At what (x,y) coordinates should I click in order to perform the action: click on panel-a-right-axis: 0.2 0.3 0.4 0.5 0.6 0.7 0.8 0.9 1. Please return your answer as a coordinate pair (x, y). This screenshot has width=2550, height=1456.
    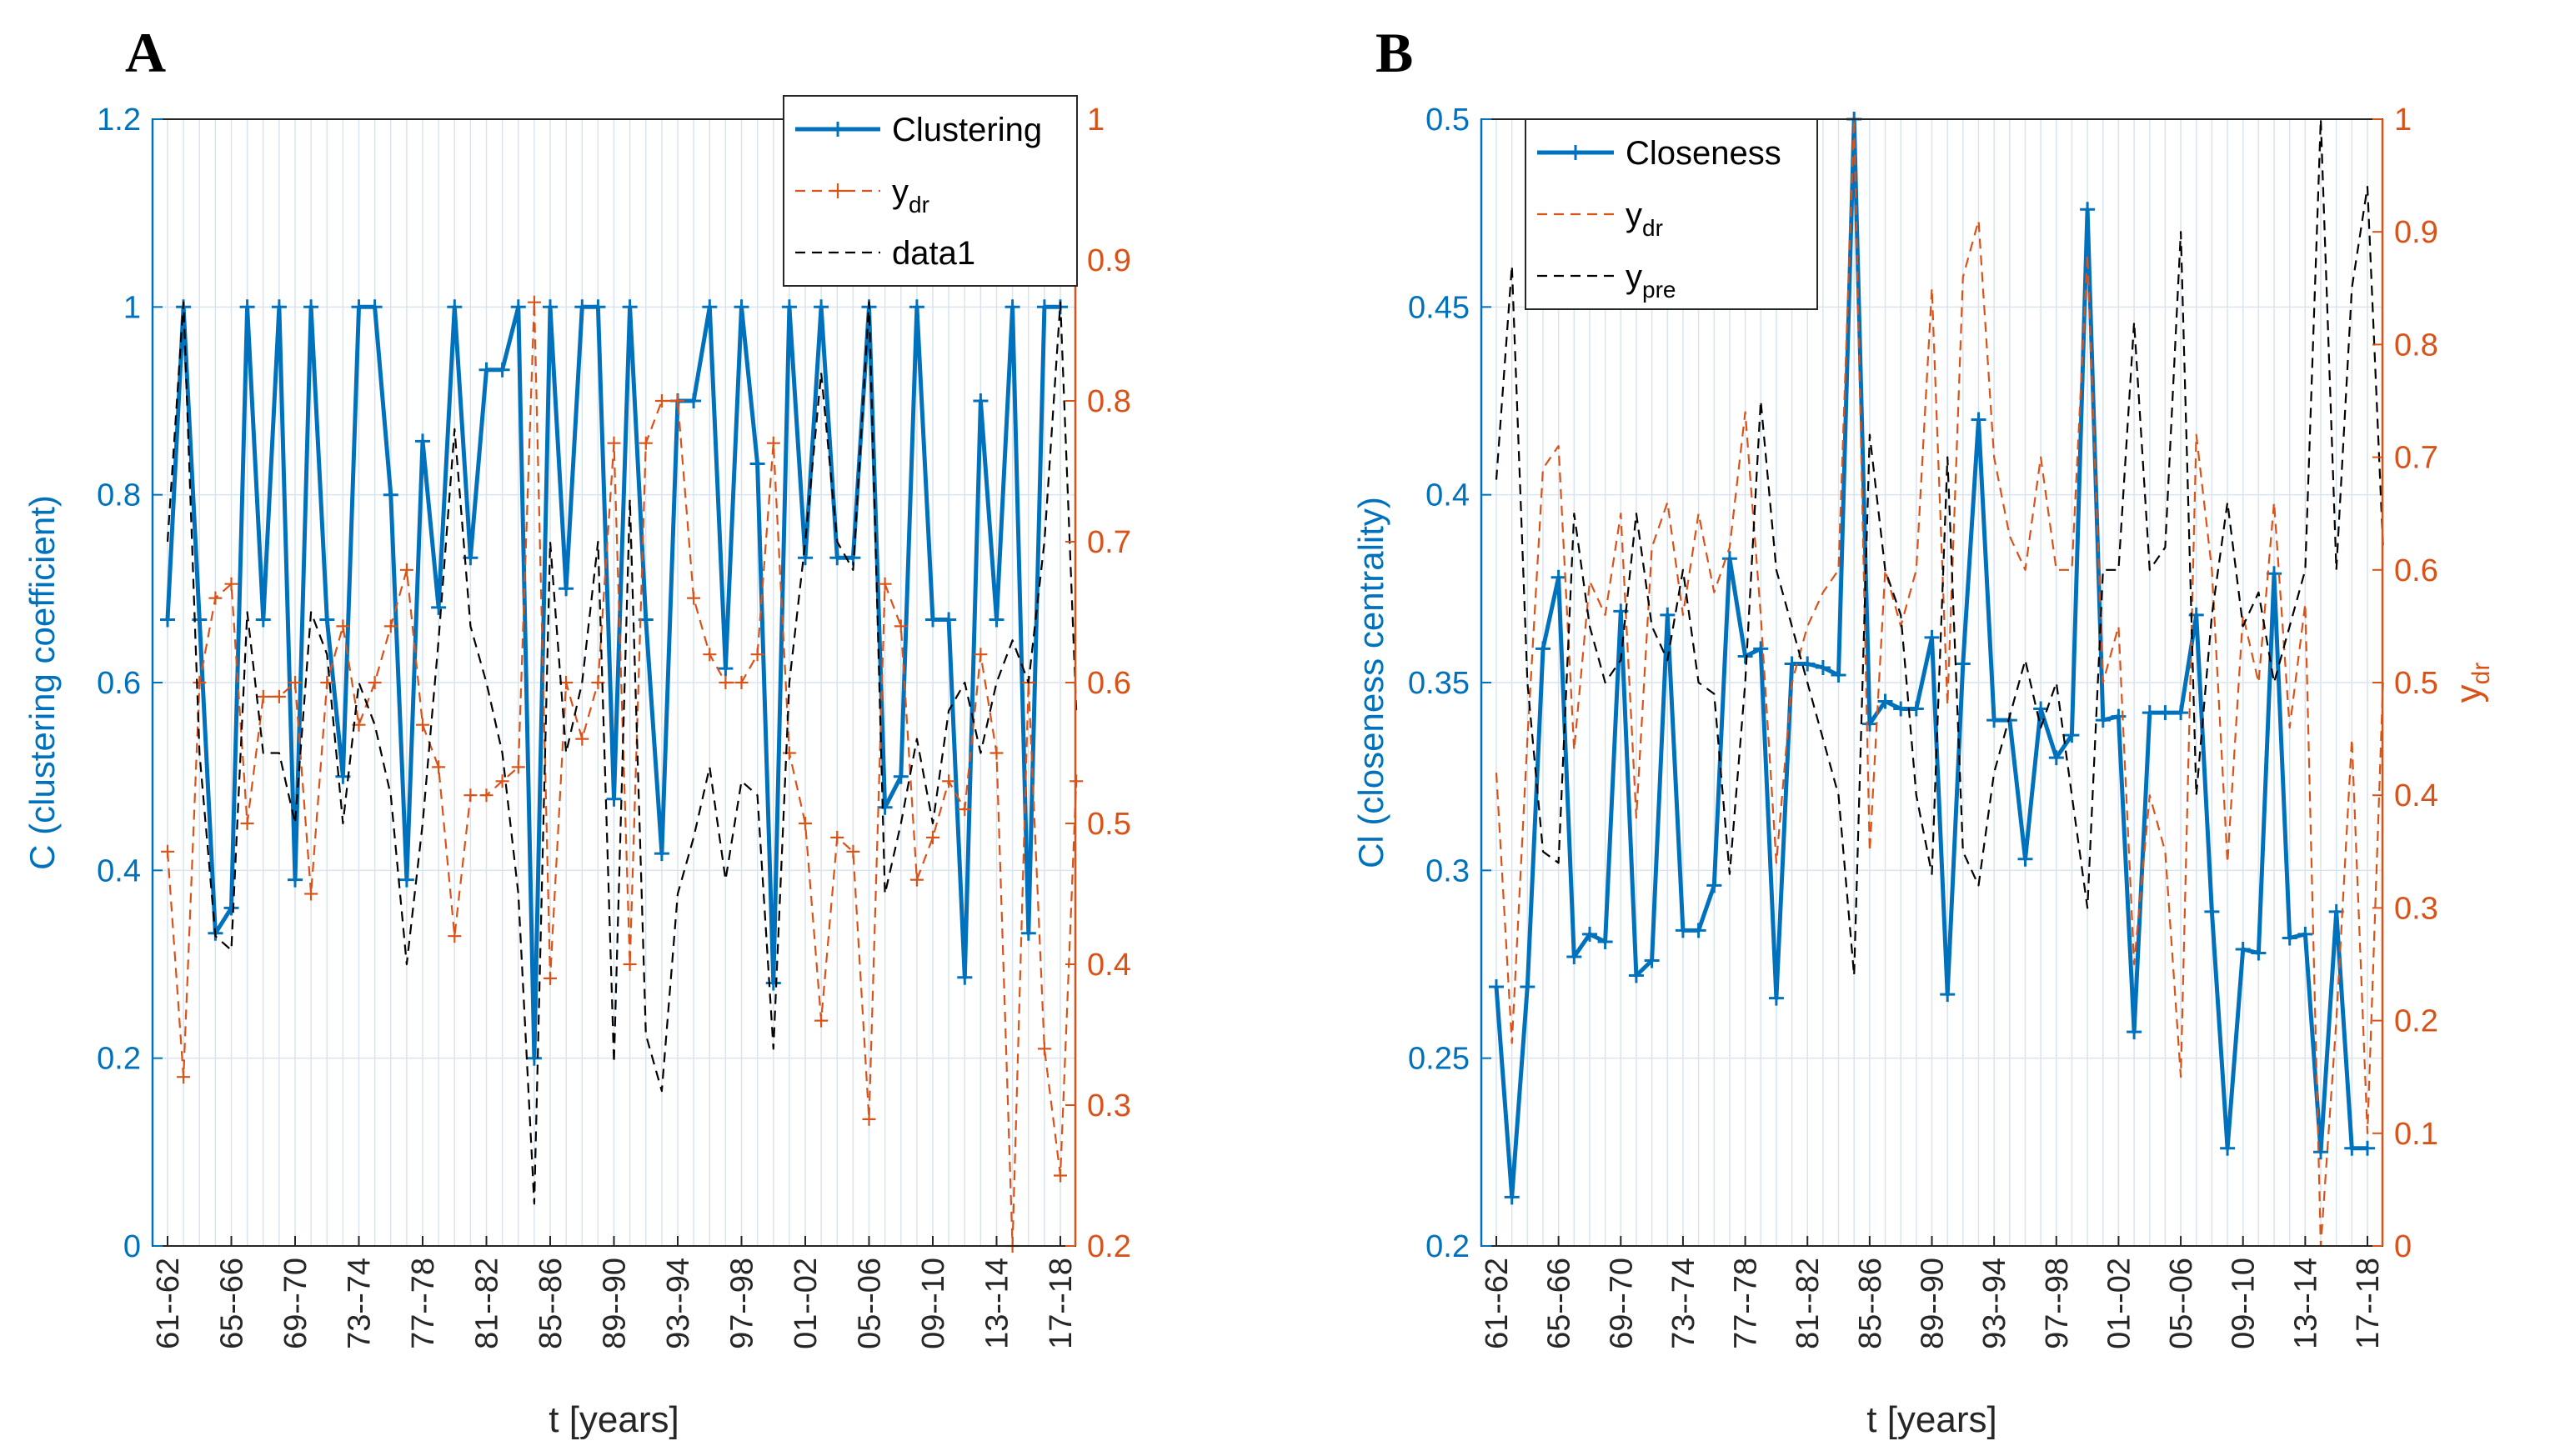
    Looking at the image, I should click on (1098, 683).